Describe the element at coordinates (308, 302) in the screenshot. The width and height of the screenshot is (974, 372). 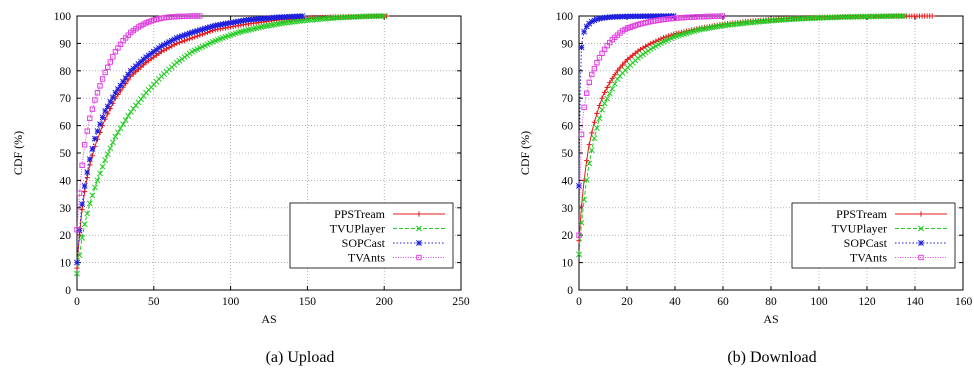
I see `x-tick-label: 150` at that location.